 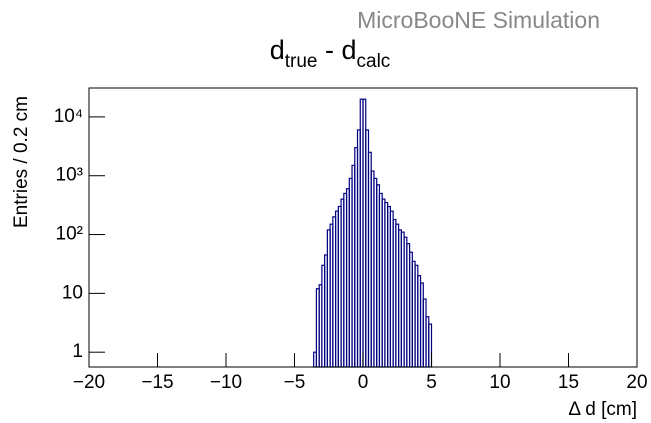 I want to click on y-tick-label: 10, so click(x=72, y=292).